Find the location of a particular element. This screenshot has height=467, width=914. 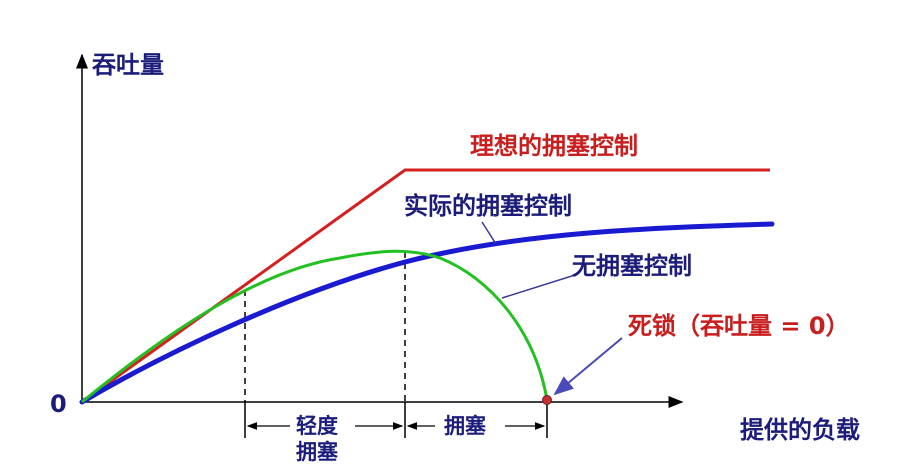

no-control-label: 无拥塞控制 is located at coordinates (632, 266).